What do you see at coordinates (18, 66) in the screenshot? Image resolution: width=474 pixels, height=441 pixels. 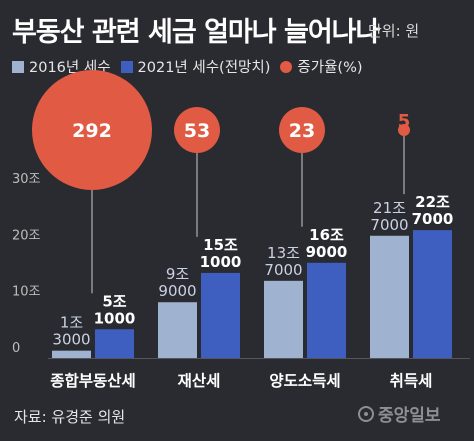 I see `legend-swatch-2016` at bounding box center [18, 66].